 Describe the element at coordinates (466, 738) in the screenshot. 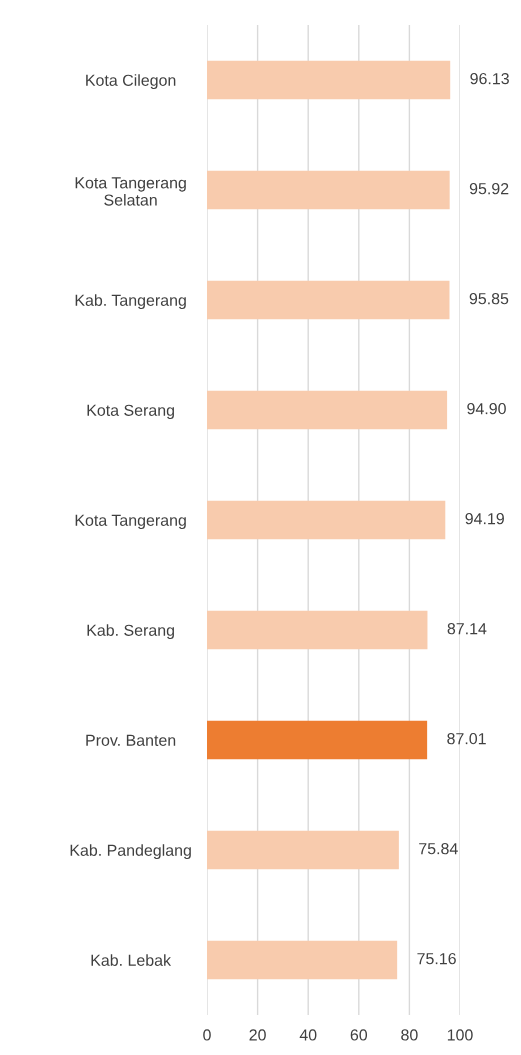

I see `data-label: 87.01` at that location.